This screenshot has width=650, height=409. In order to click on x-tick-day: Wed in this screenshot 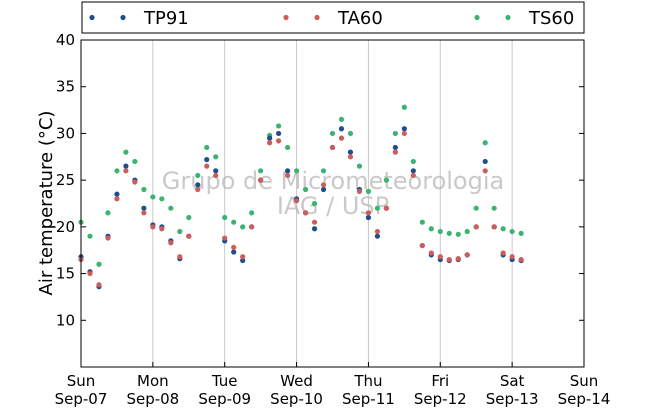, I will do `click(296, 381)`.